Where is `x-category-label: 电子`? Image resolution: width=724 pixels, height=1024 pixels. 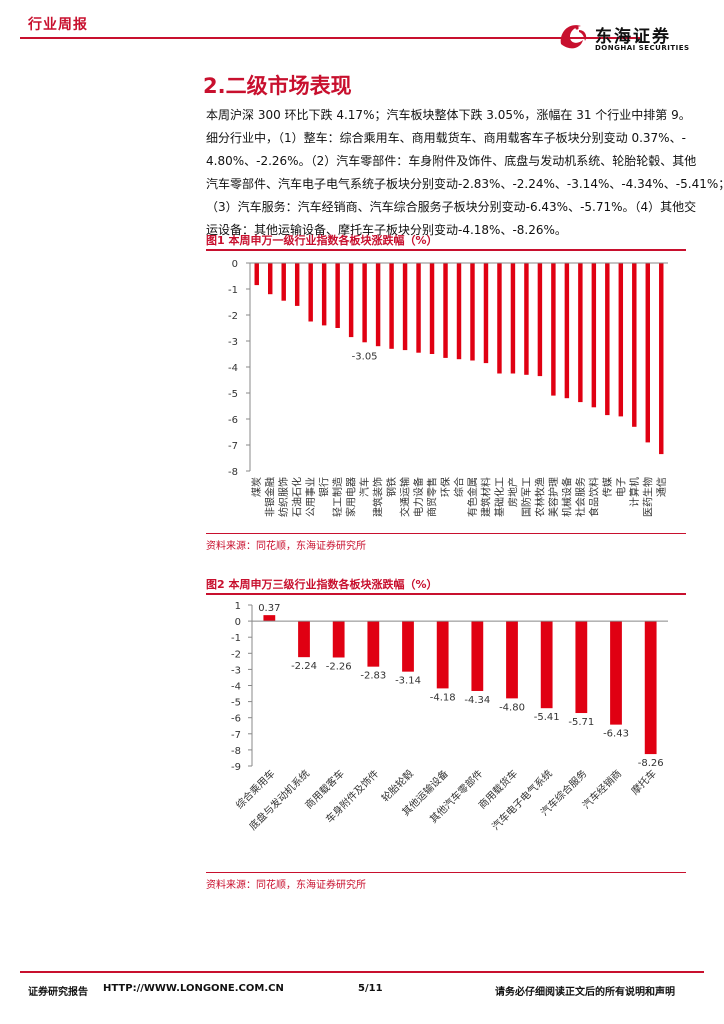
x-category-label: 电子 is located at coordinates (620, 487).